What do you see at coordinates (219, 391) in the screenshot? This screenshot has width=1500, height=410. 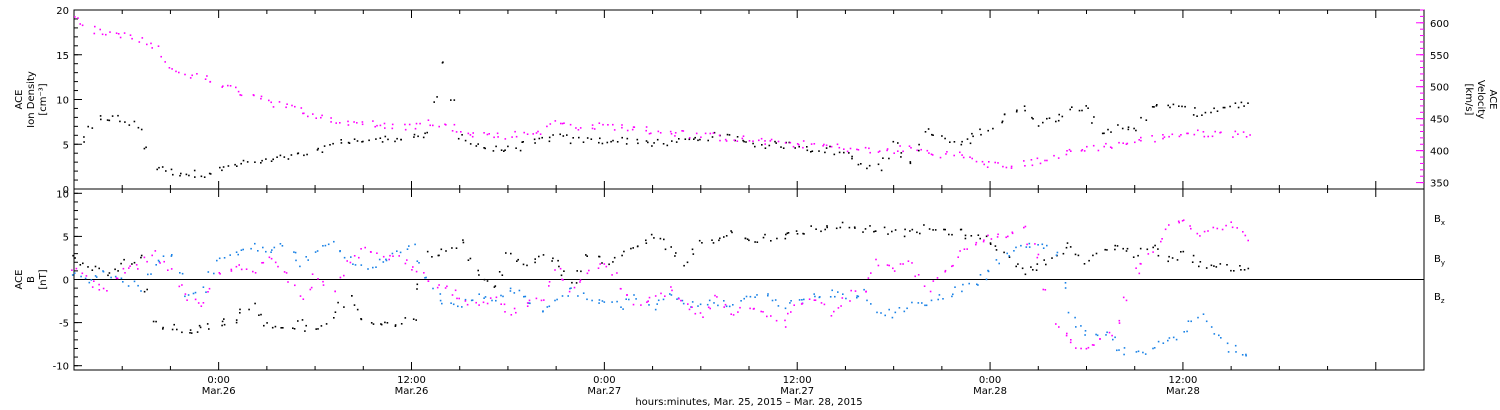 I see `x-tick-date-label: Mar.26` at bounding box center [219, 391].